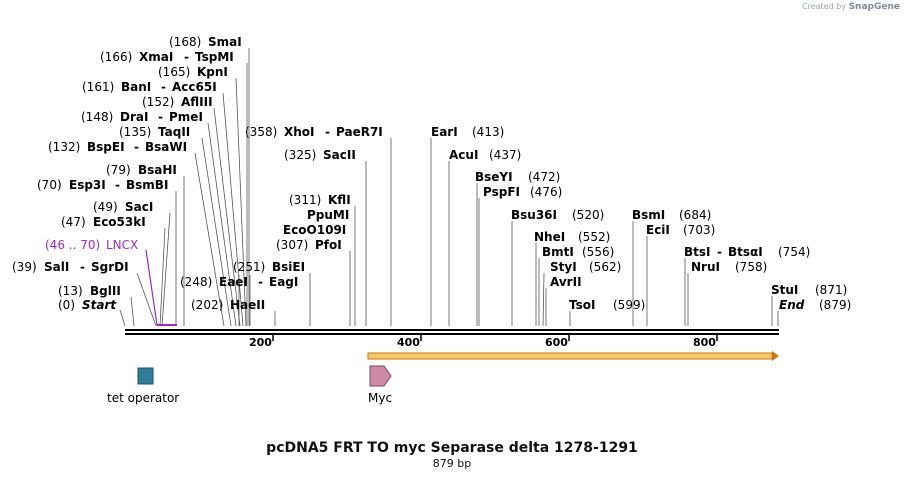  What do you see at coordinates (72, 245) in the screenshot?
I see `feature-lncx-pos: (46 .. 70)` at bounding box center [72, 245].